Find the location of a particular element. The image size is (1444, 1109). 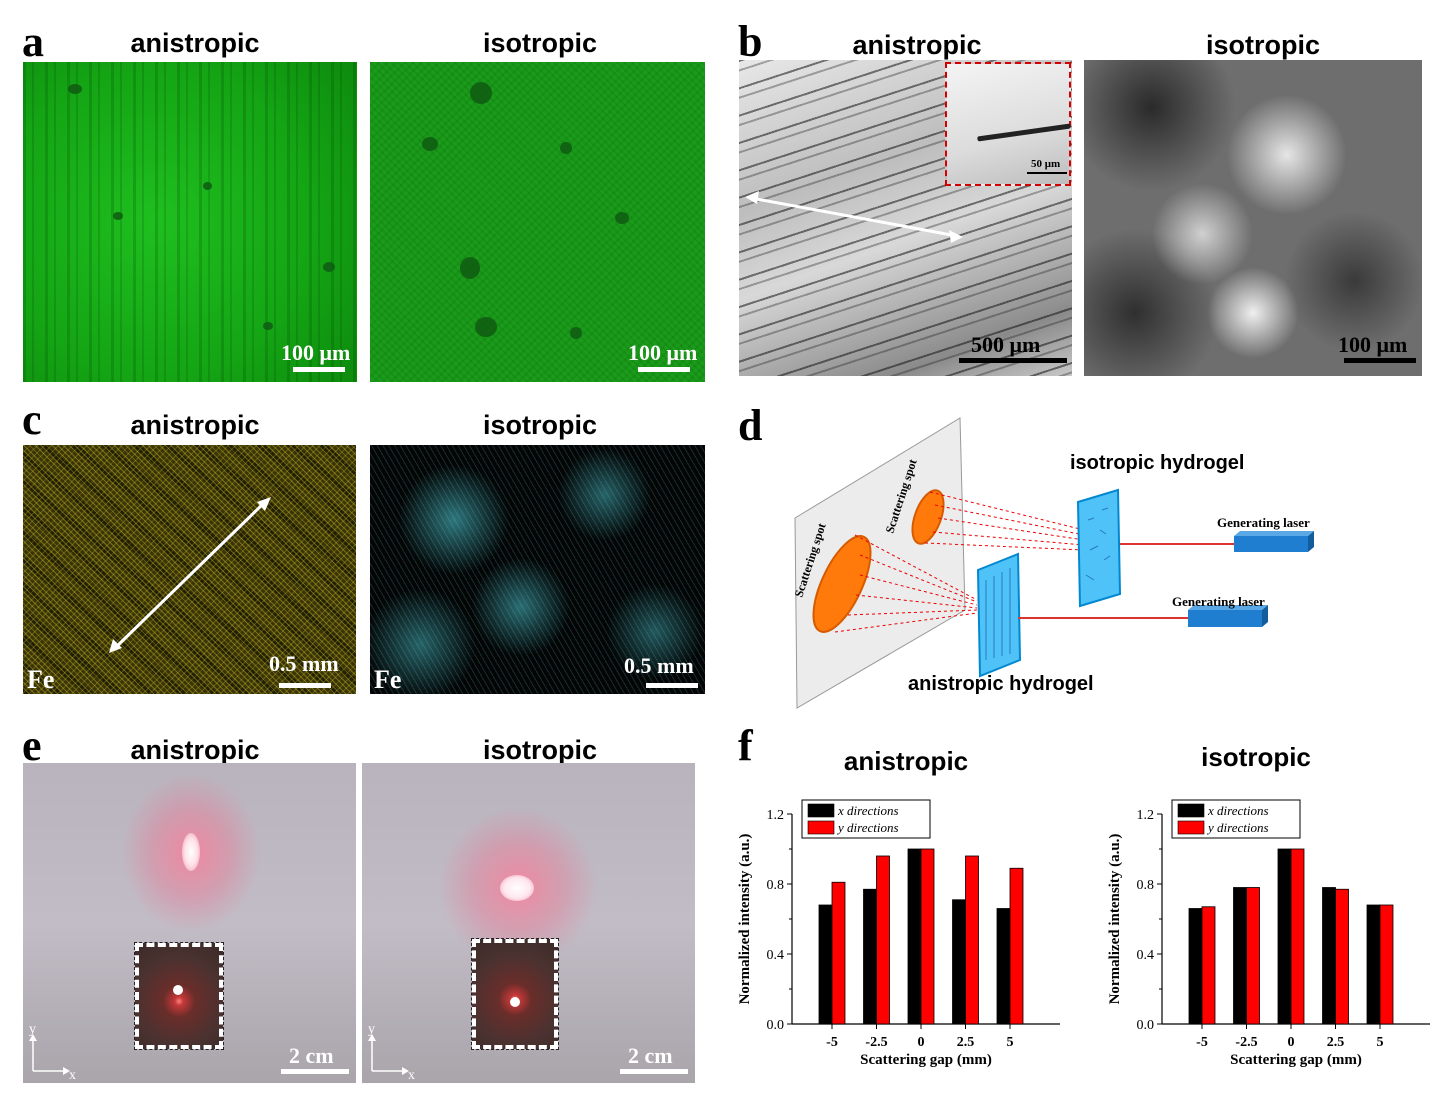

scale-label: 0.5 mm is located at coordinates (304, 663).